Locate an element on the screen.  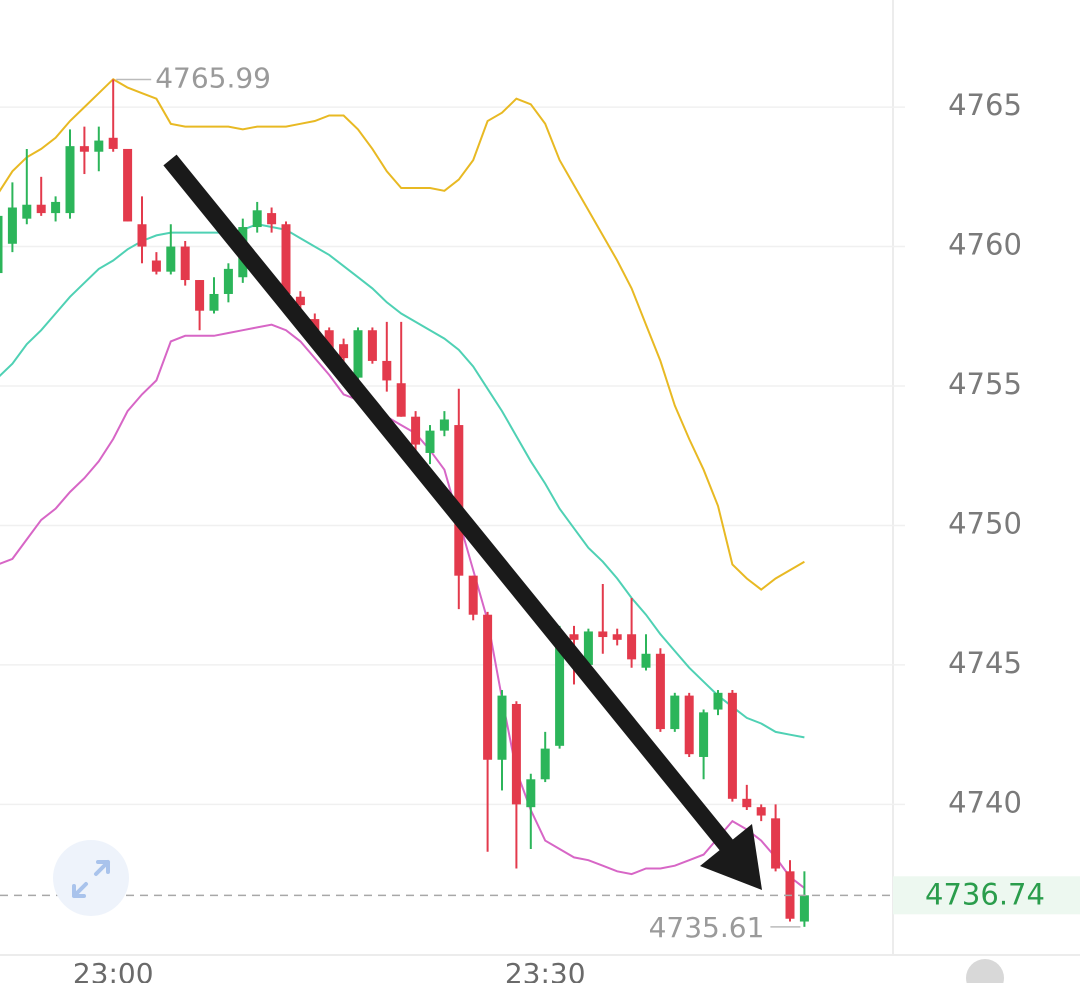
y-tick-label: 4745 is located at coordinates (985, 663).